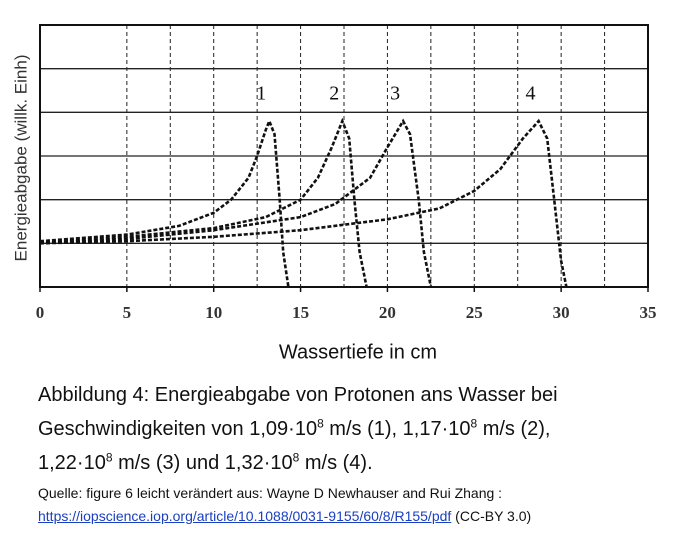 The image size is (675, 537). What do you see at coordinates (178, 429) in the screenshot?
I see `caption-text: Geschwindigkeiten von 1,09·10` at bounding box center [178, 429].